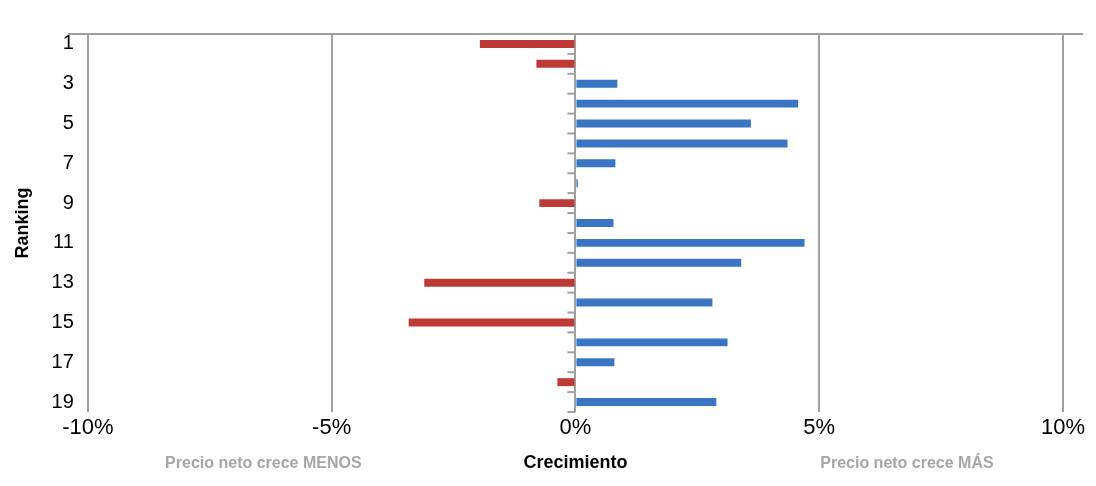 This screenshot has height=486, width=1096. I want to click on x-tick-label: 5%, so click(819, 427).